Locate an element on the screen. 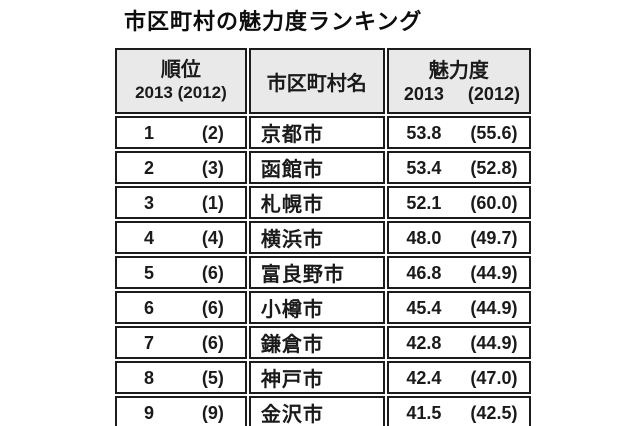 The height and width of the screenshot is (426, 640). rank-cell: 4 (4) is located at coordinates (181, 237).